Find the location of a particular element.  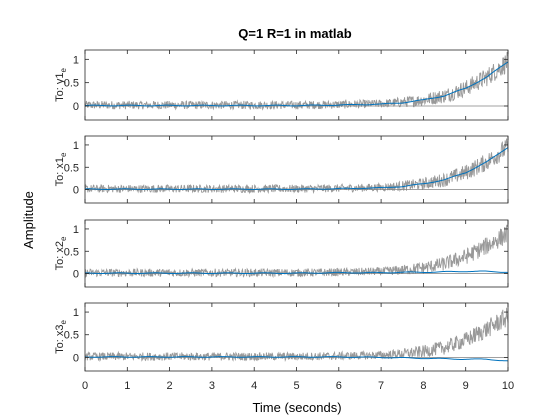

x-tick-label: 1 is located at coordinates (127, 386).